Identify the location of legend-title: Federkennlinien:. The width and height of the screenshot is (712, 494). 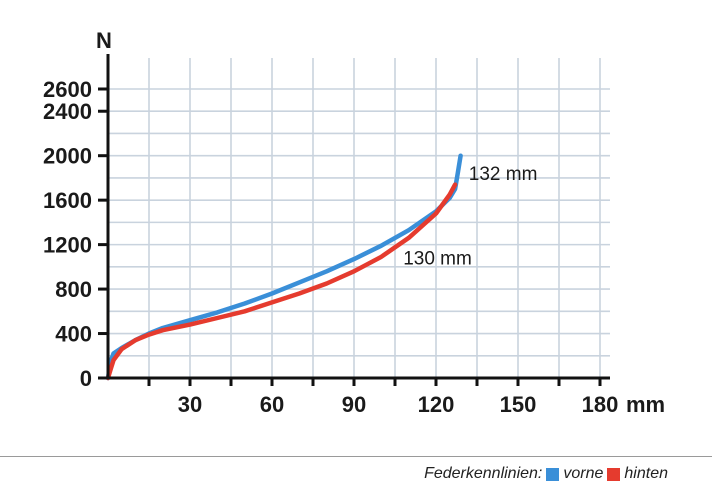
(483, 473).